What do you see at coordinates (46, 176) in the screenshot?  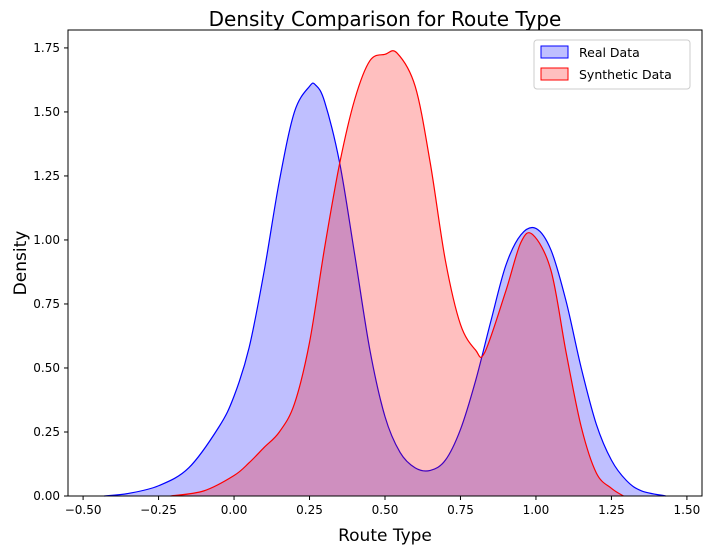 I see `y-tick-label: 1.25` at bounding box center [46, 176].